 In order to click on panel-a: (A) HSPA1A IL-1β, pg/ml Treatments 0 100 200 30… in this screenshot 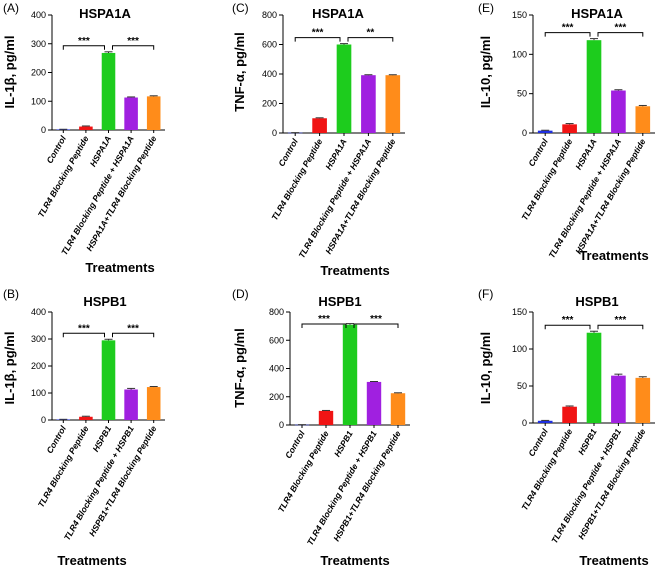, I will do `click(83, 138)`.